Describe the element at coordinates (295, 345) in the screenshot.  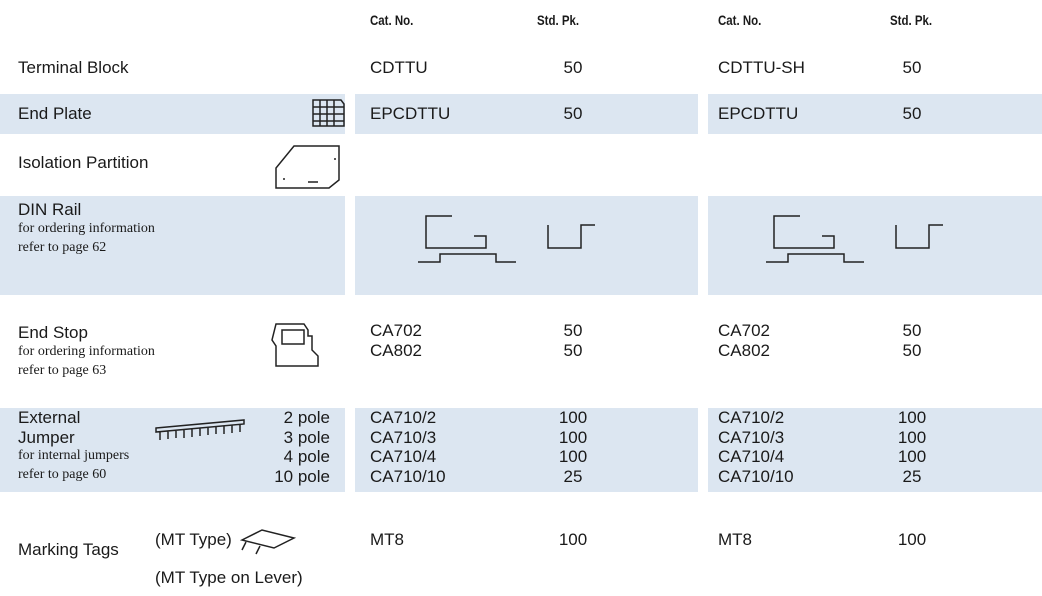
I see `end-stop-icon` at that location.